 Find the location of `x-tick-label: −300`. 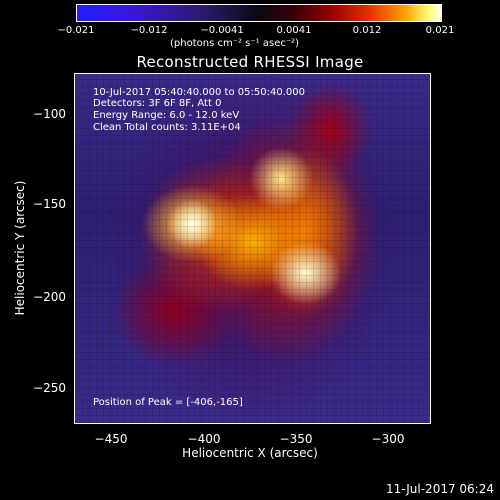

x-tick-label: −300 is located at coordinates (388, 439).